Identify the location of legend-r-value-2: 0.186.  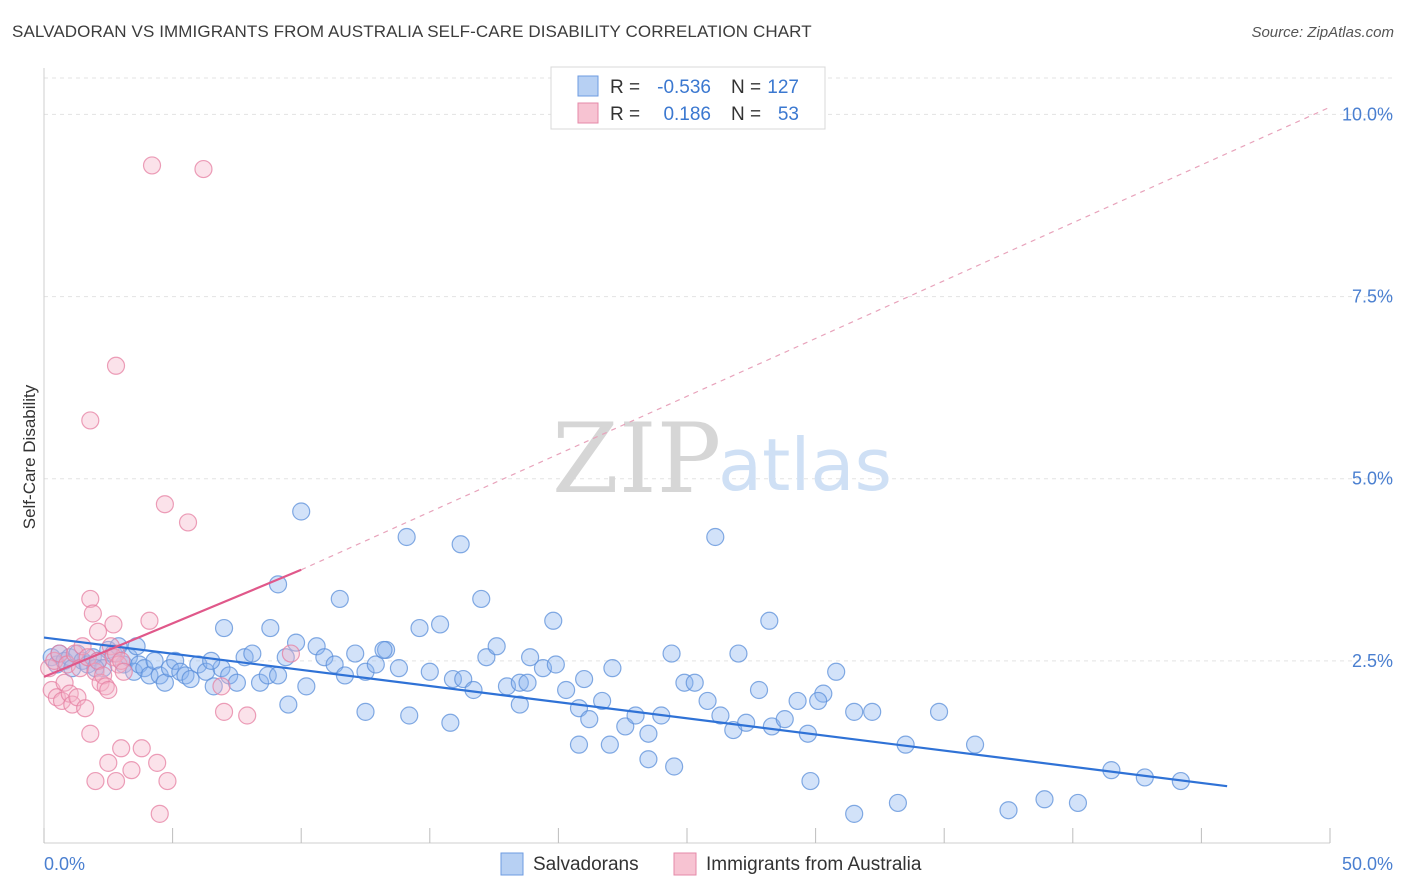
(687, 114).